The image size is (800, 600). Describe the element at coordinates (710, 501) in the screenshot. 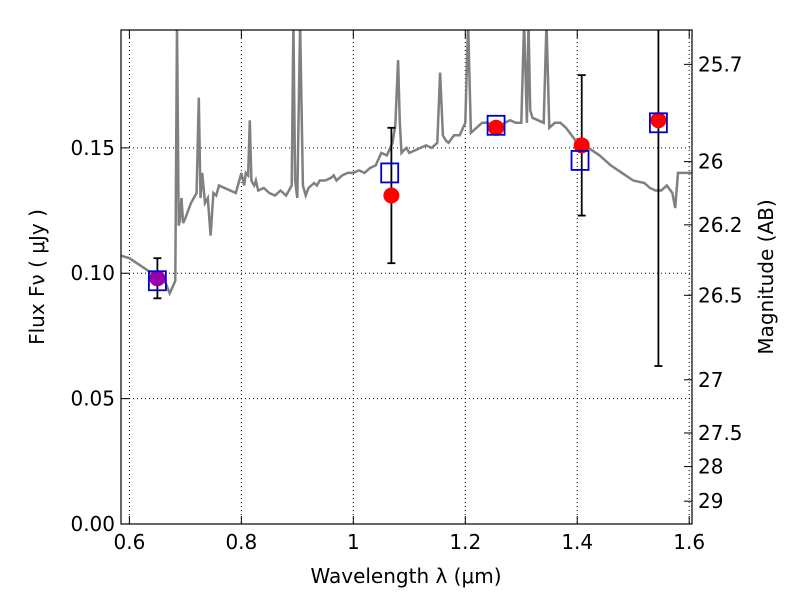

I see `y2-tick-label: 29` at that location.